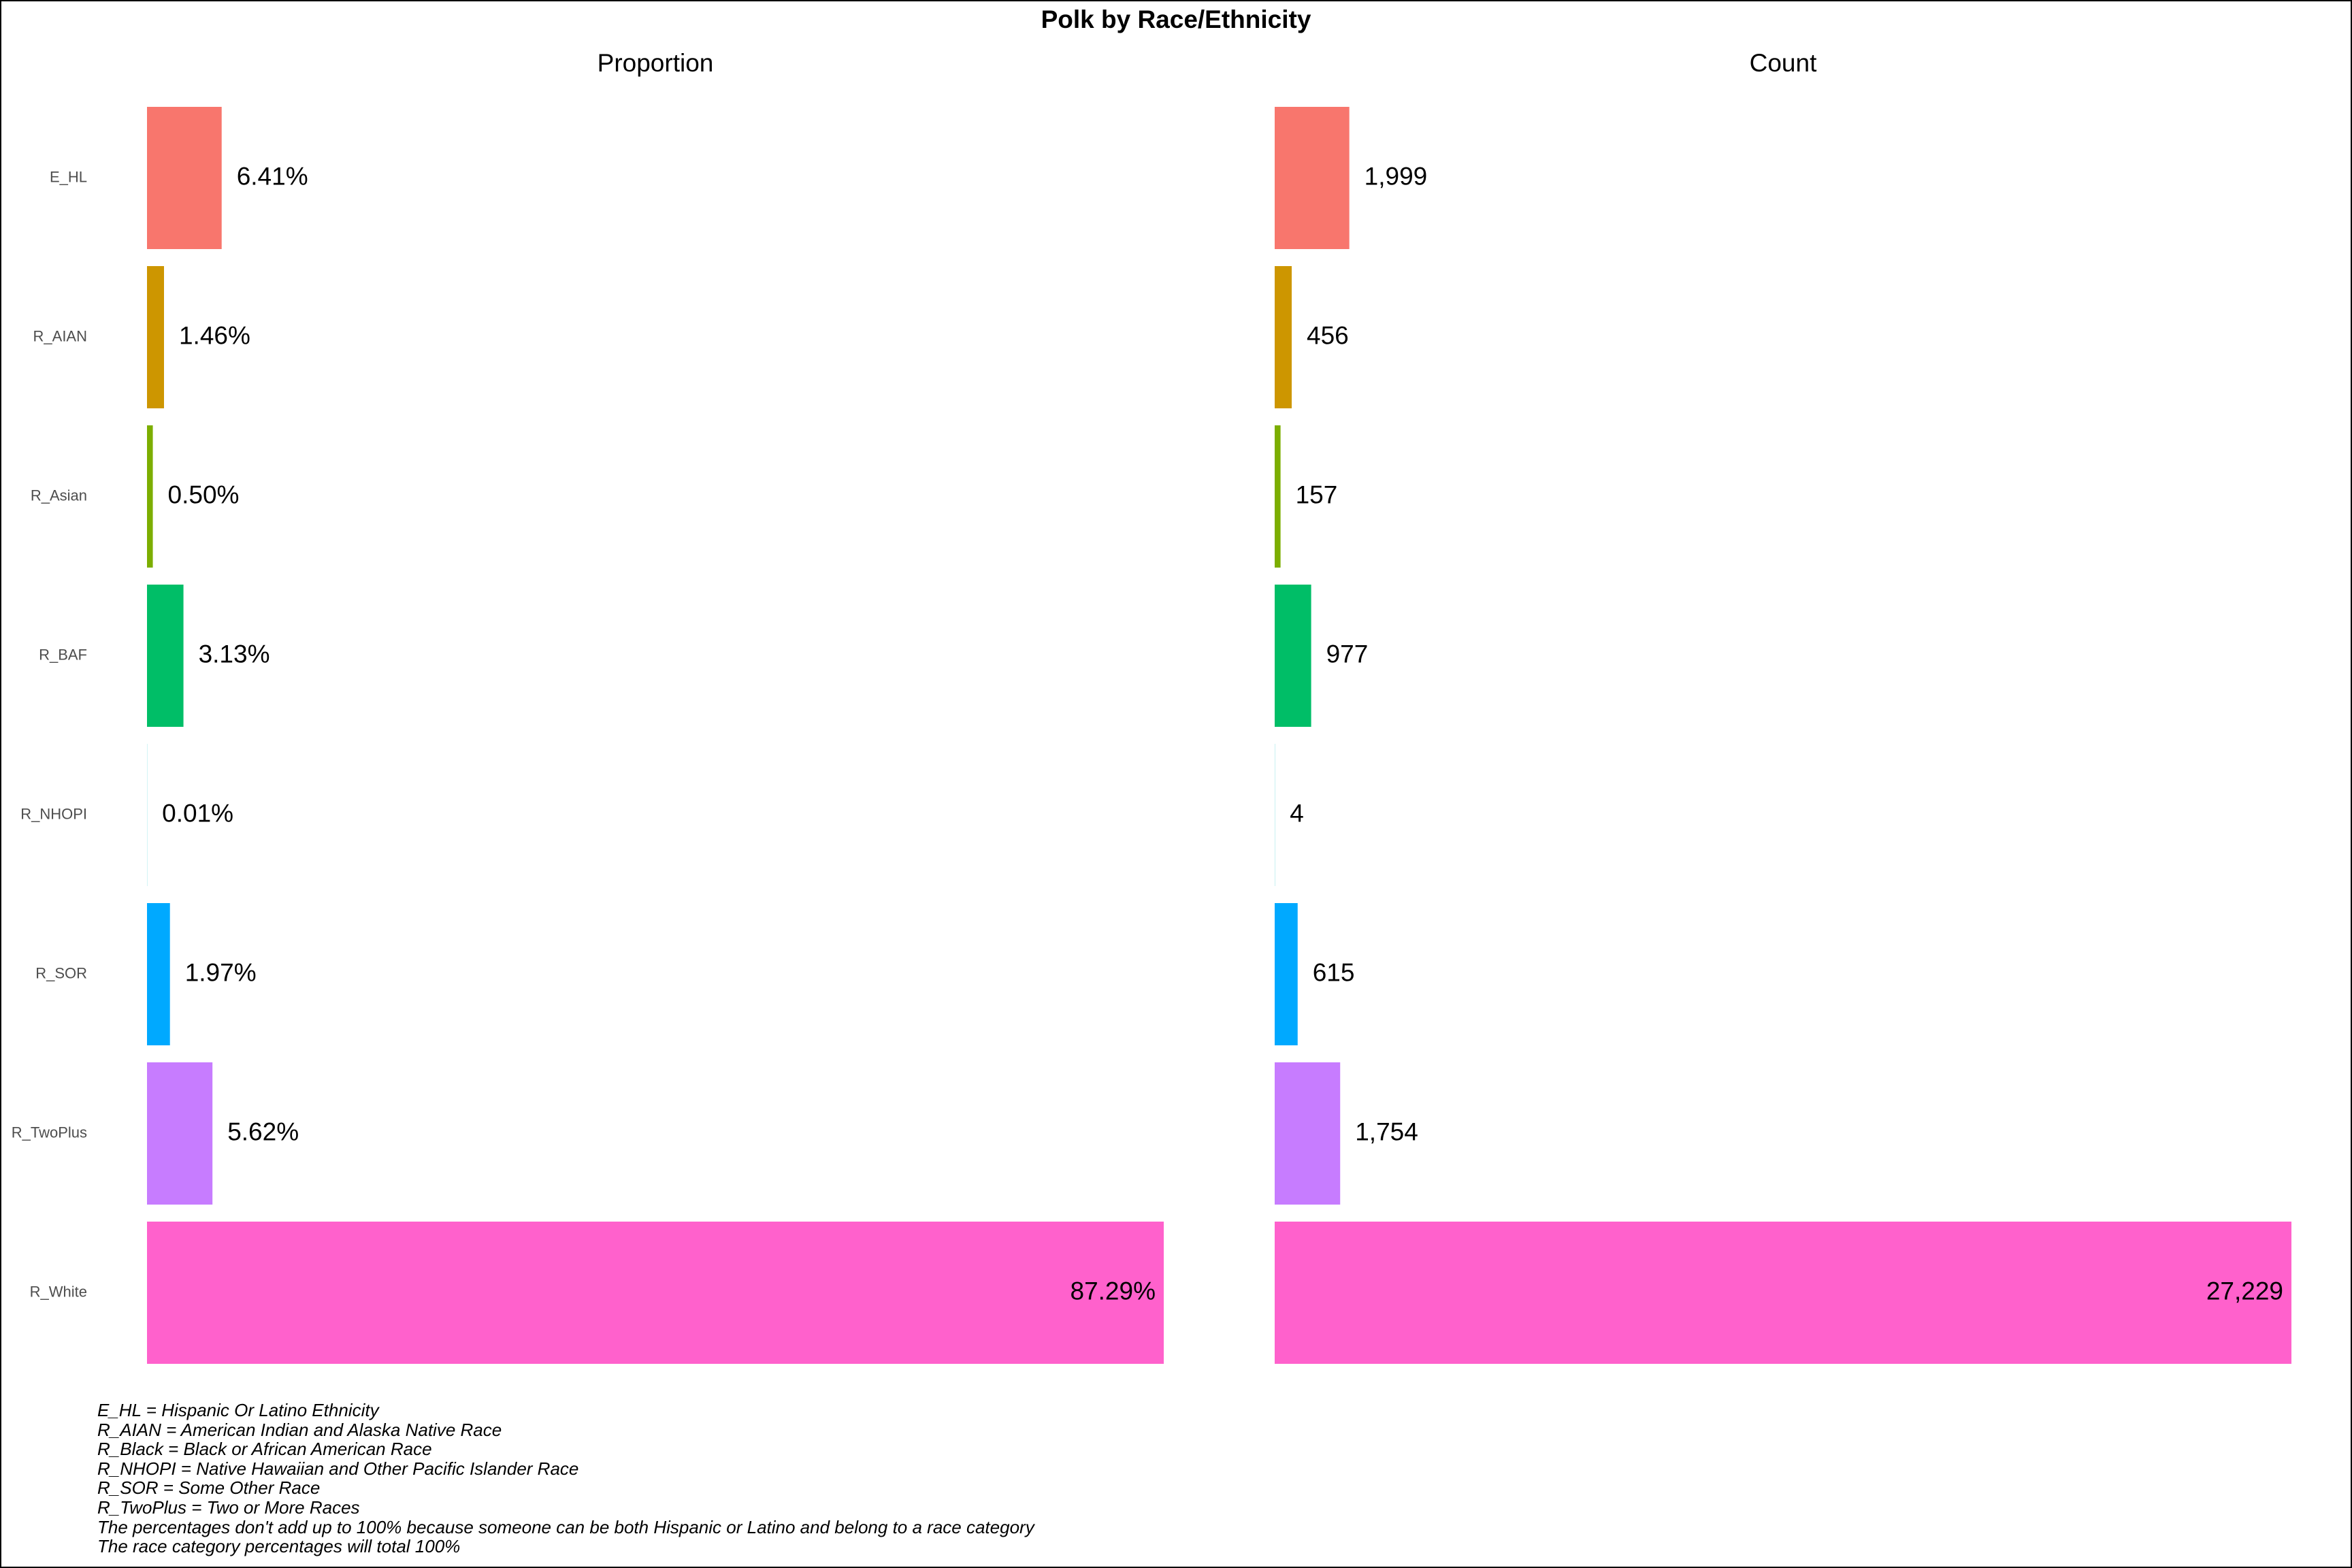  What do you see at coordinates (1283, 337) in the screenshot?
I see `bar-count-r-aian` at bounding box center [1283, 337].